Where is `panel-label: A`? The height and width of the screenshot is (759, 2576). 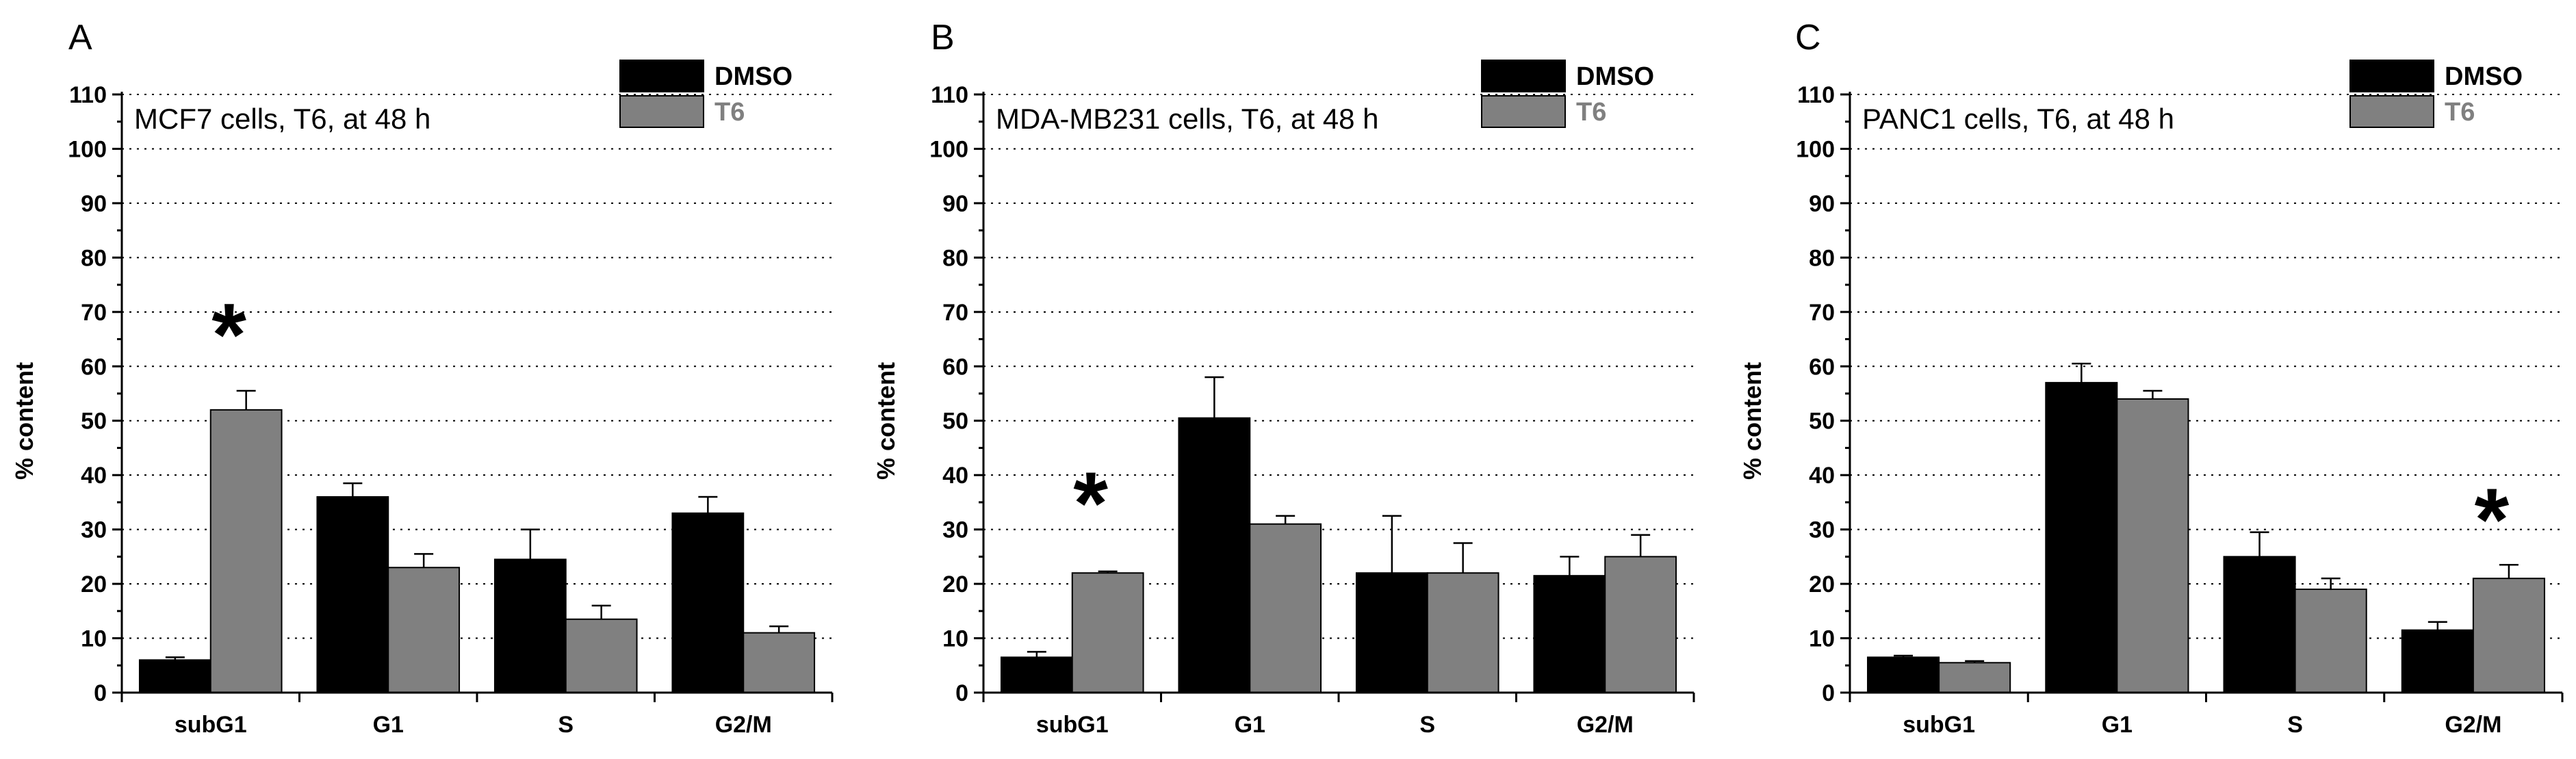
panel-label: A is located at coordinates (80, 37).